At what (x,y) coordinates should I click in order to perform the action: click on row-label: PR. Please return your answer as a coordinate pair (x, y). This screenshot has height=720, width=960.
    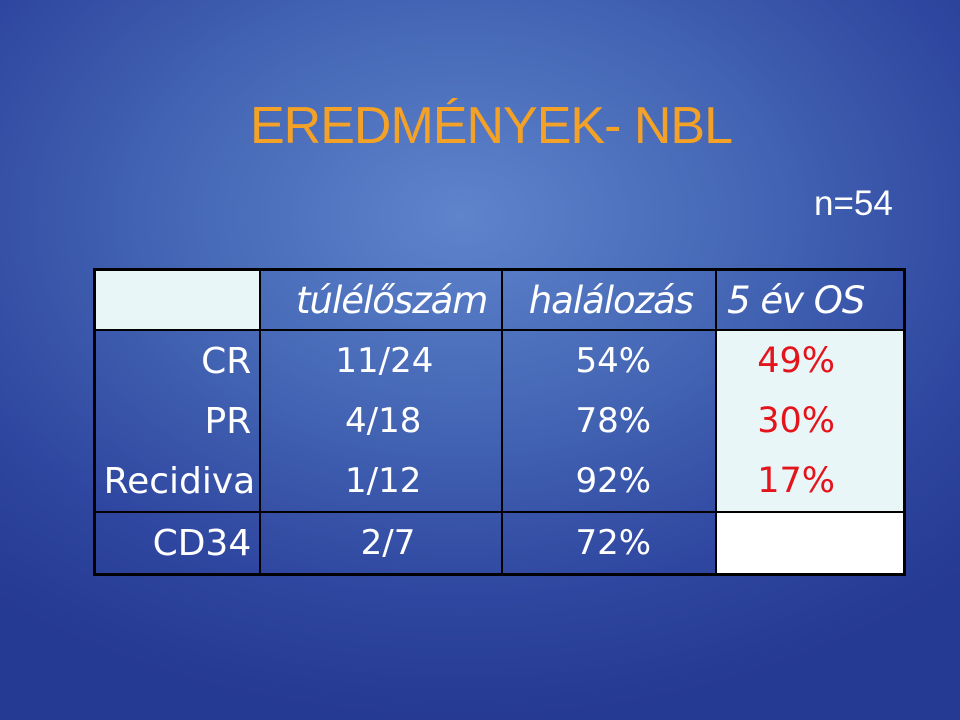
    Looking at the image, I should click on (228, 421).